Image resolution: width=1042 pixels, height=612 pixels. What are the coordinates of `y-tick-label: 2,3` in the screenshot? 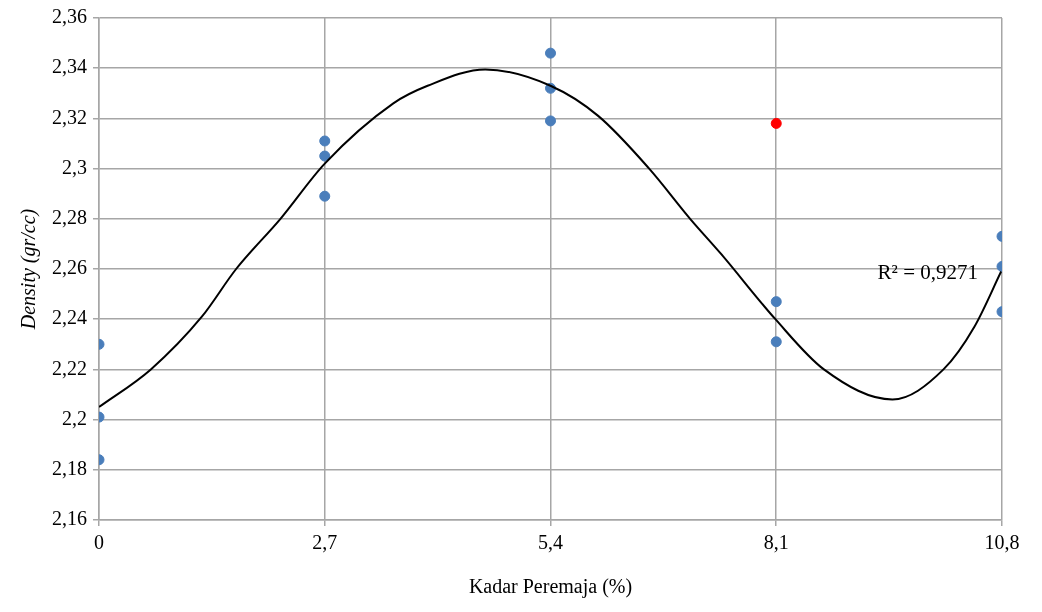 It's located at (74, 166).